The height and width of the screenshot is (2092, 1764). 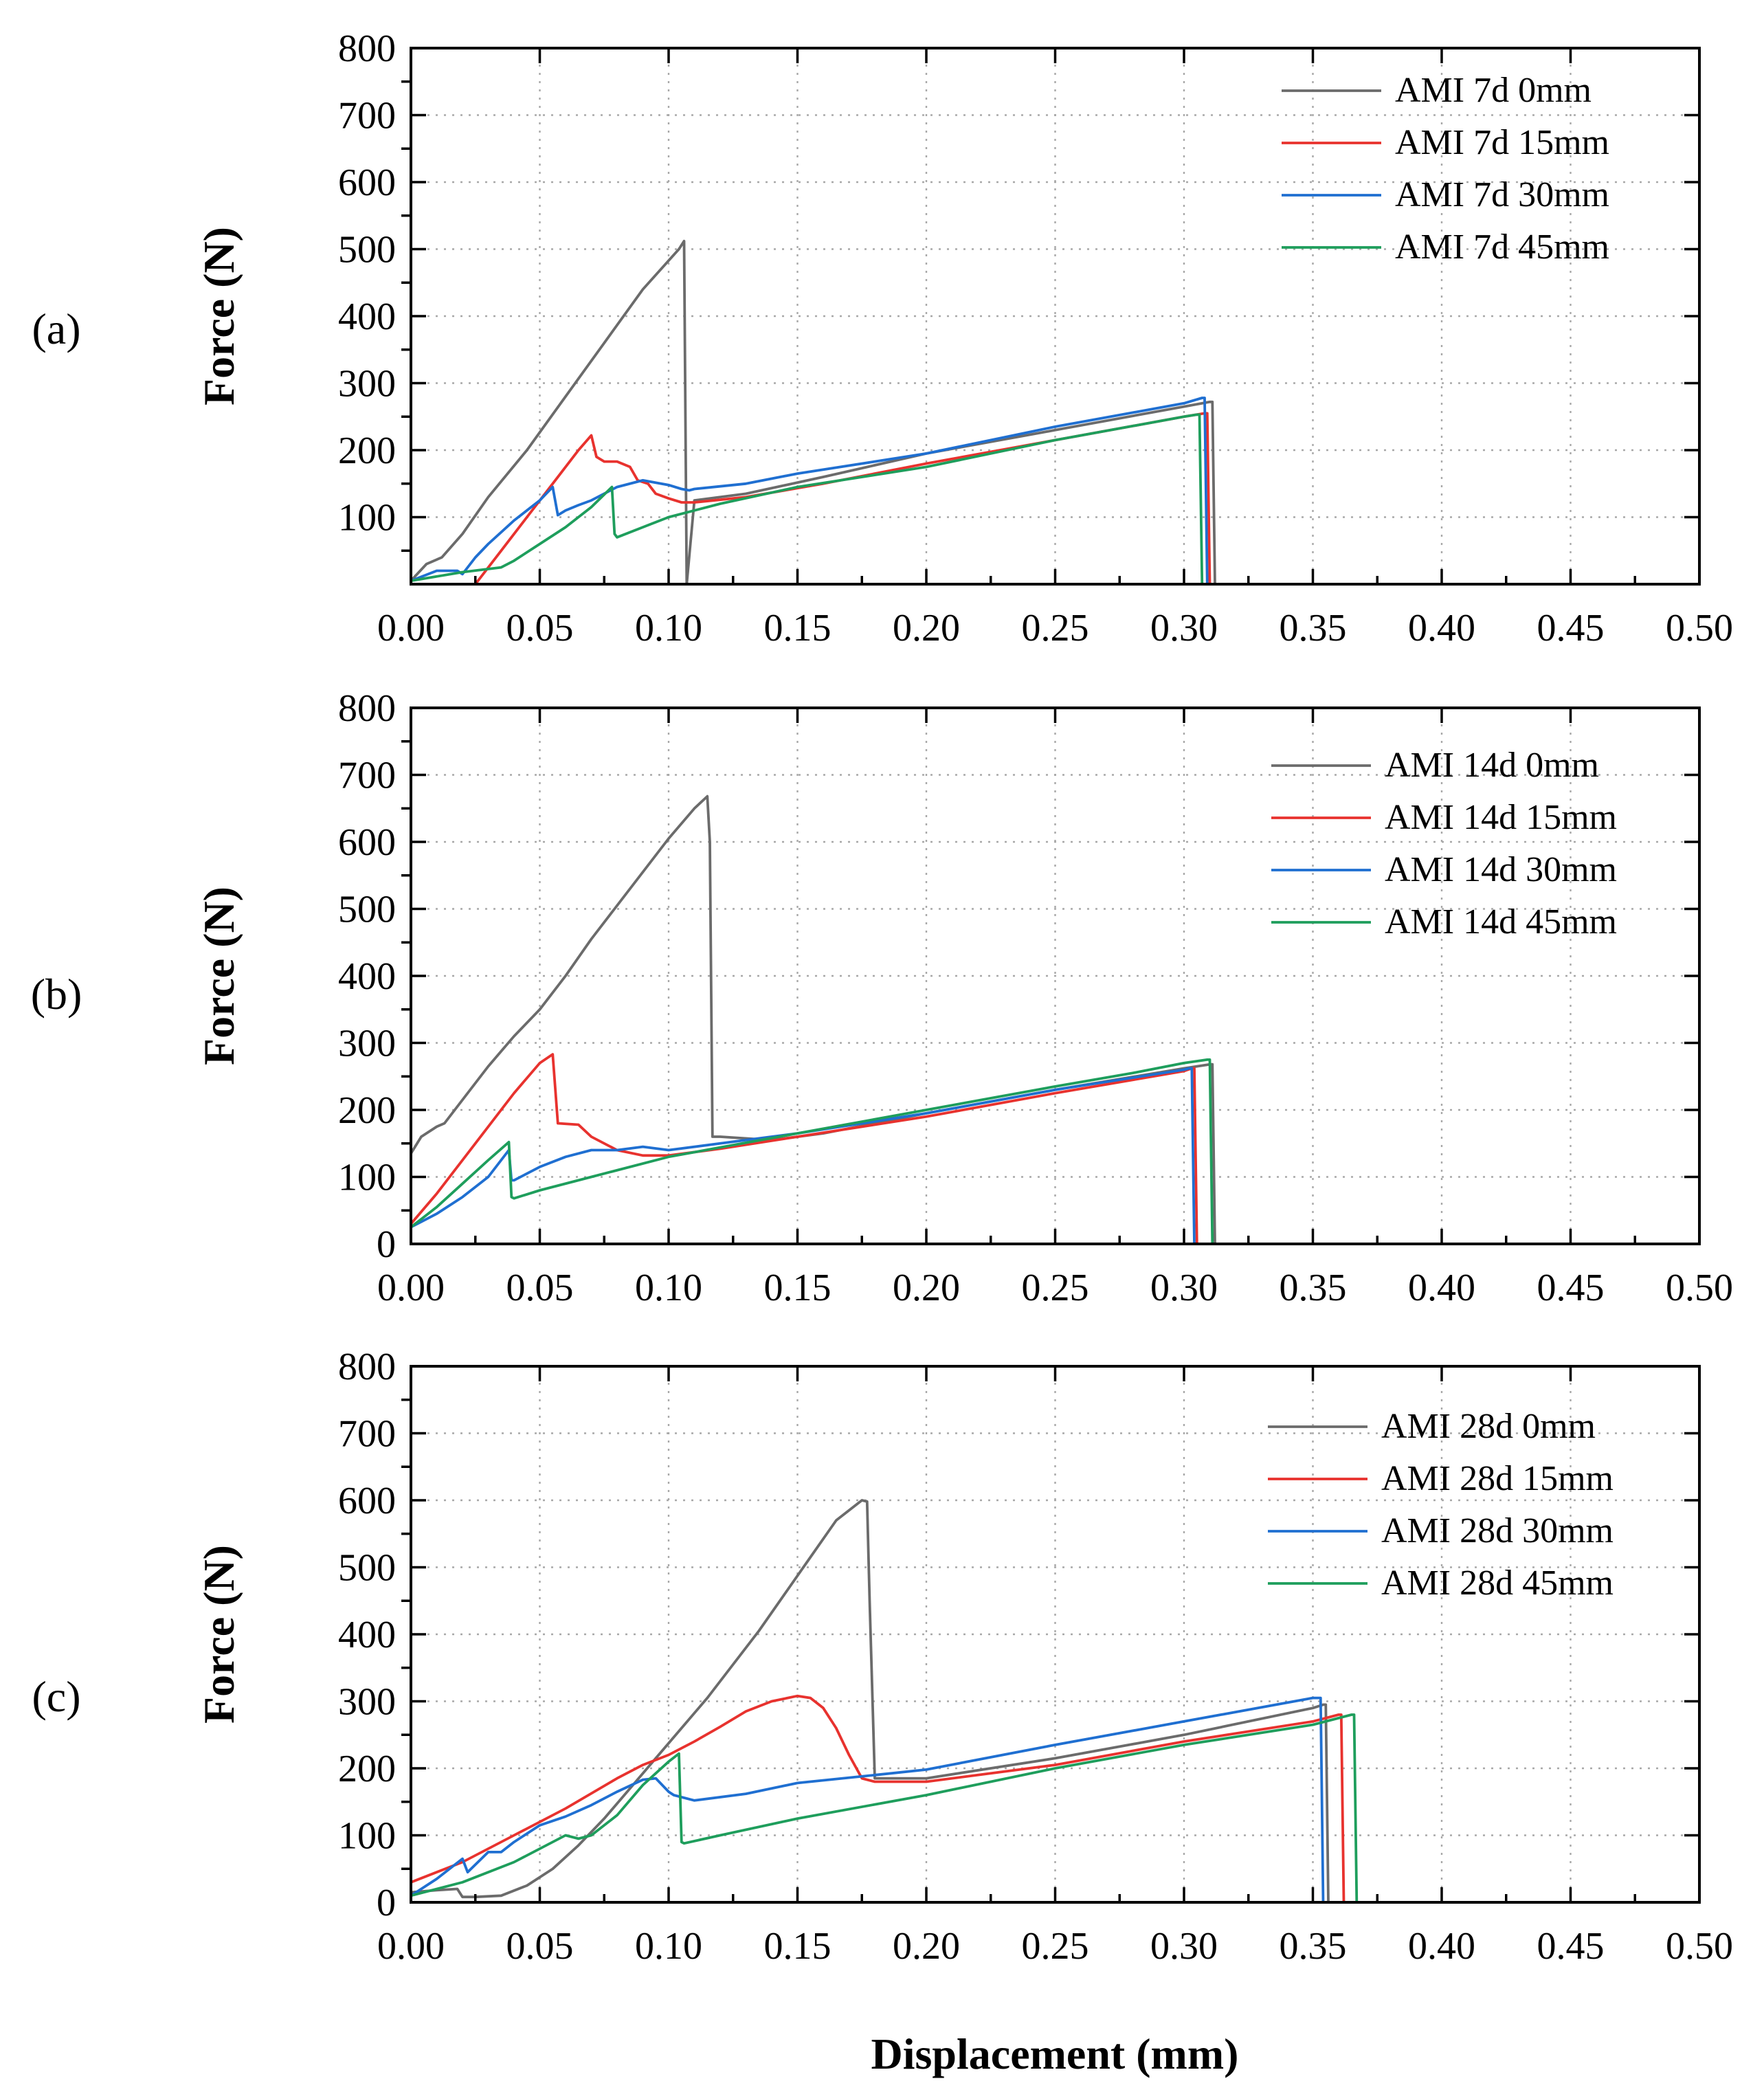 What do you see at coordinates (1055, 2053) in the screenshot?
I see `x-axis-title: Displacement (mm)` at bounding box center [1055, 2053].